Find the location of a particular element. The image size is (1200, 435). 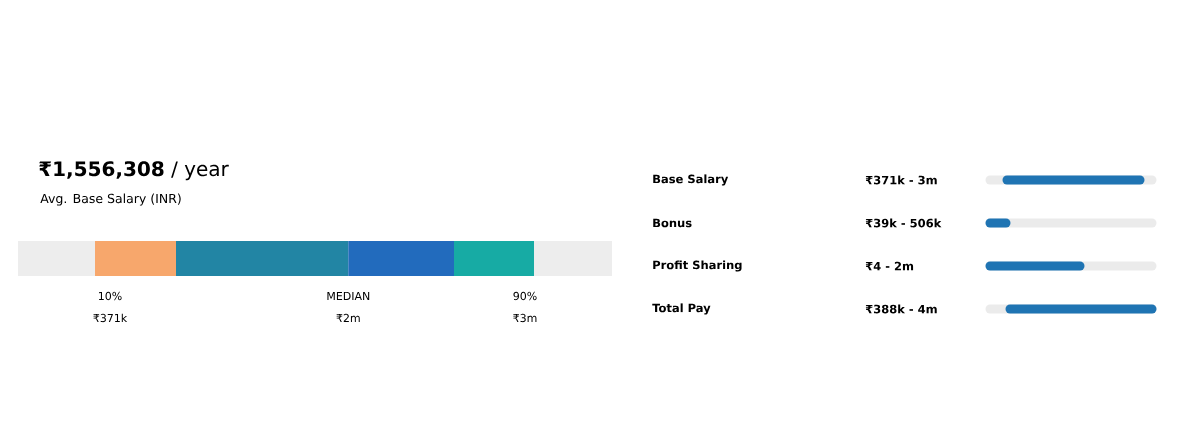

category-label: Total Pay is located at coordinates (681, 309).